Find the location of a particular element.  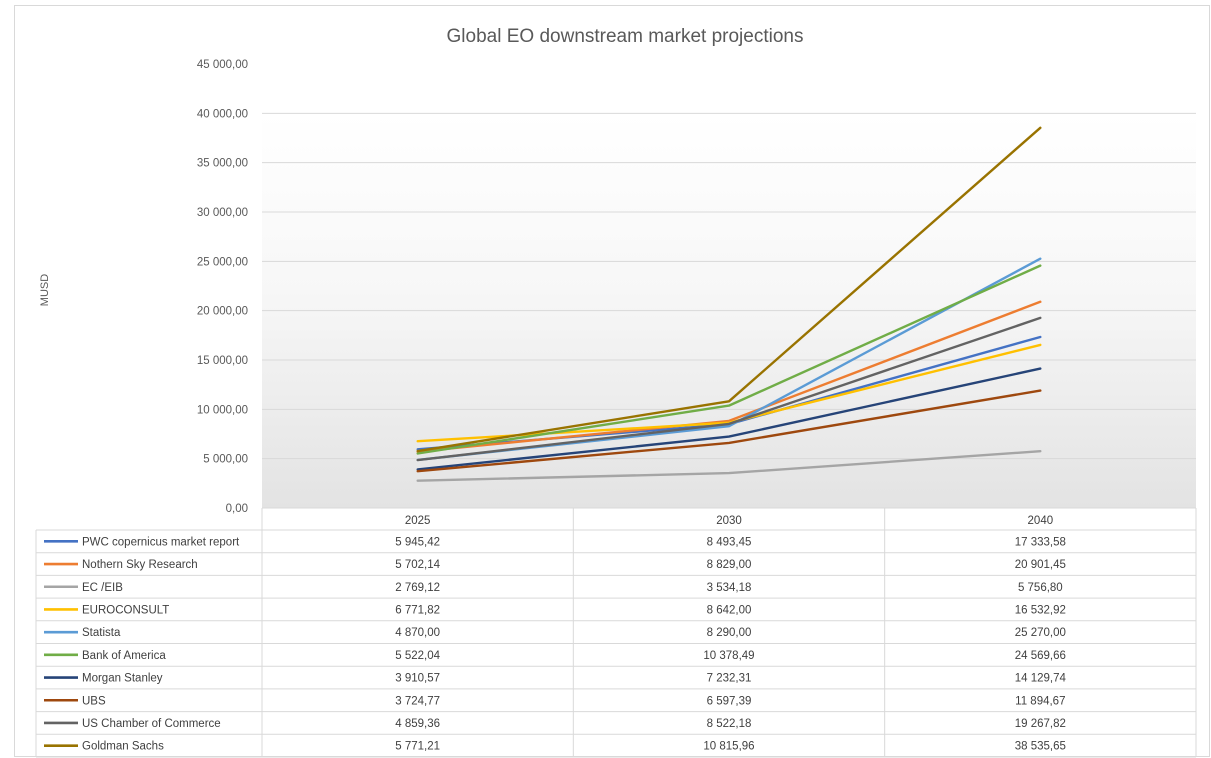

data-value: 8 642,00 is located at coordinates (729, 610).